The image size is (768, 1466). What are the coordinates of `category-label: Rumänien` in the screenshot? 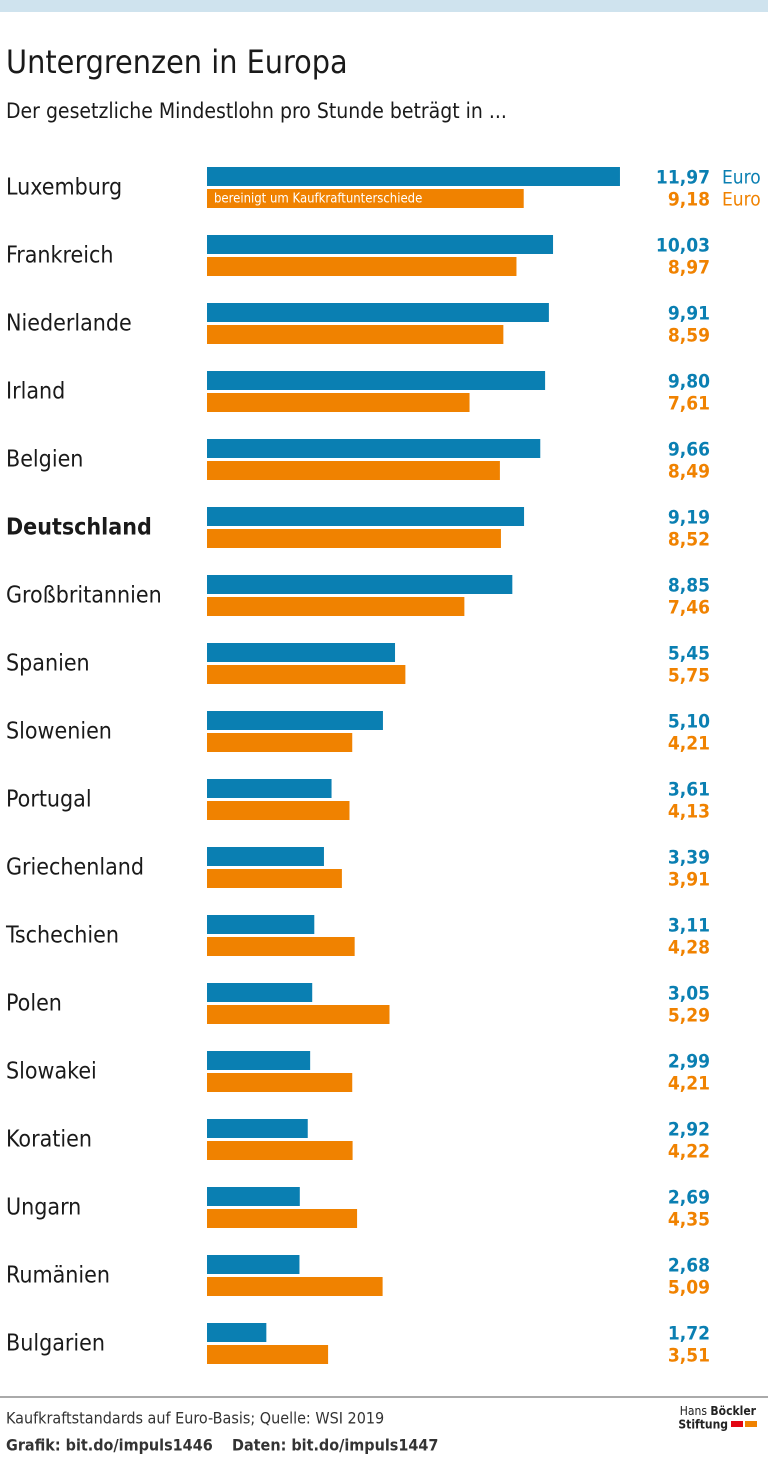 It's located at (58, 1276).